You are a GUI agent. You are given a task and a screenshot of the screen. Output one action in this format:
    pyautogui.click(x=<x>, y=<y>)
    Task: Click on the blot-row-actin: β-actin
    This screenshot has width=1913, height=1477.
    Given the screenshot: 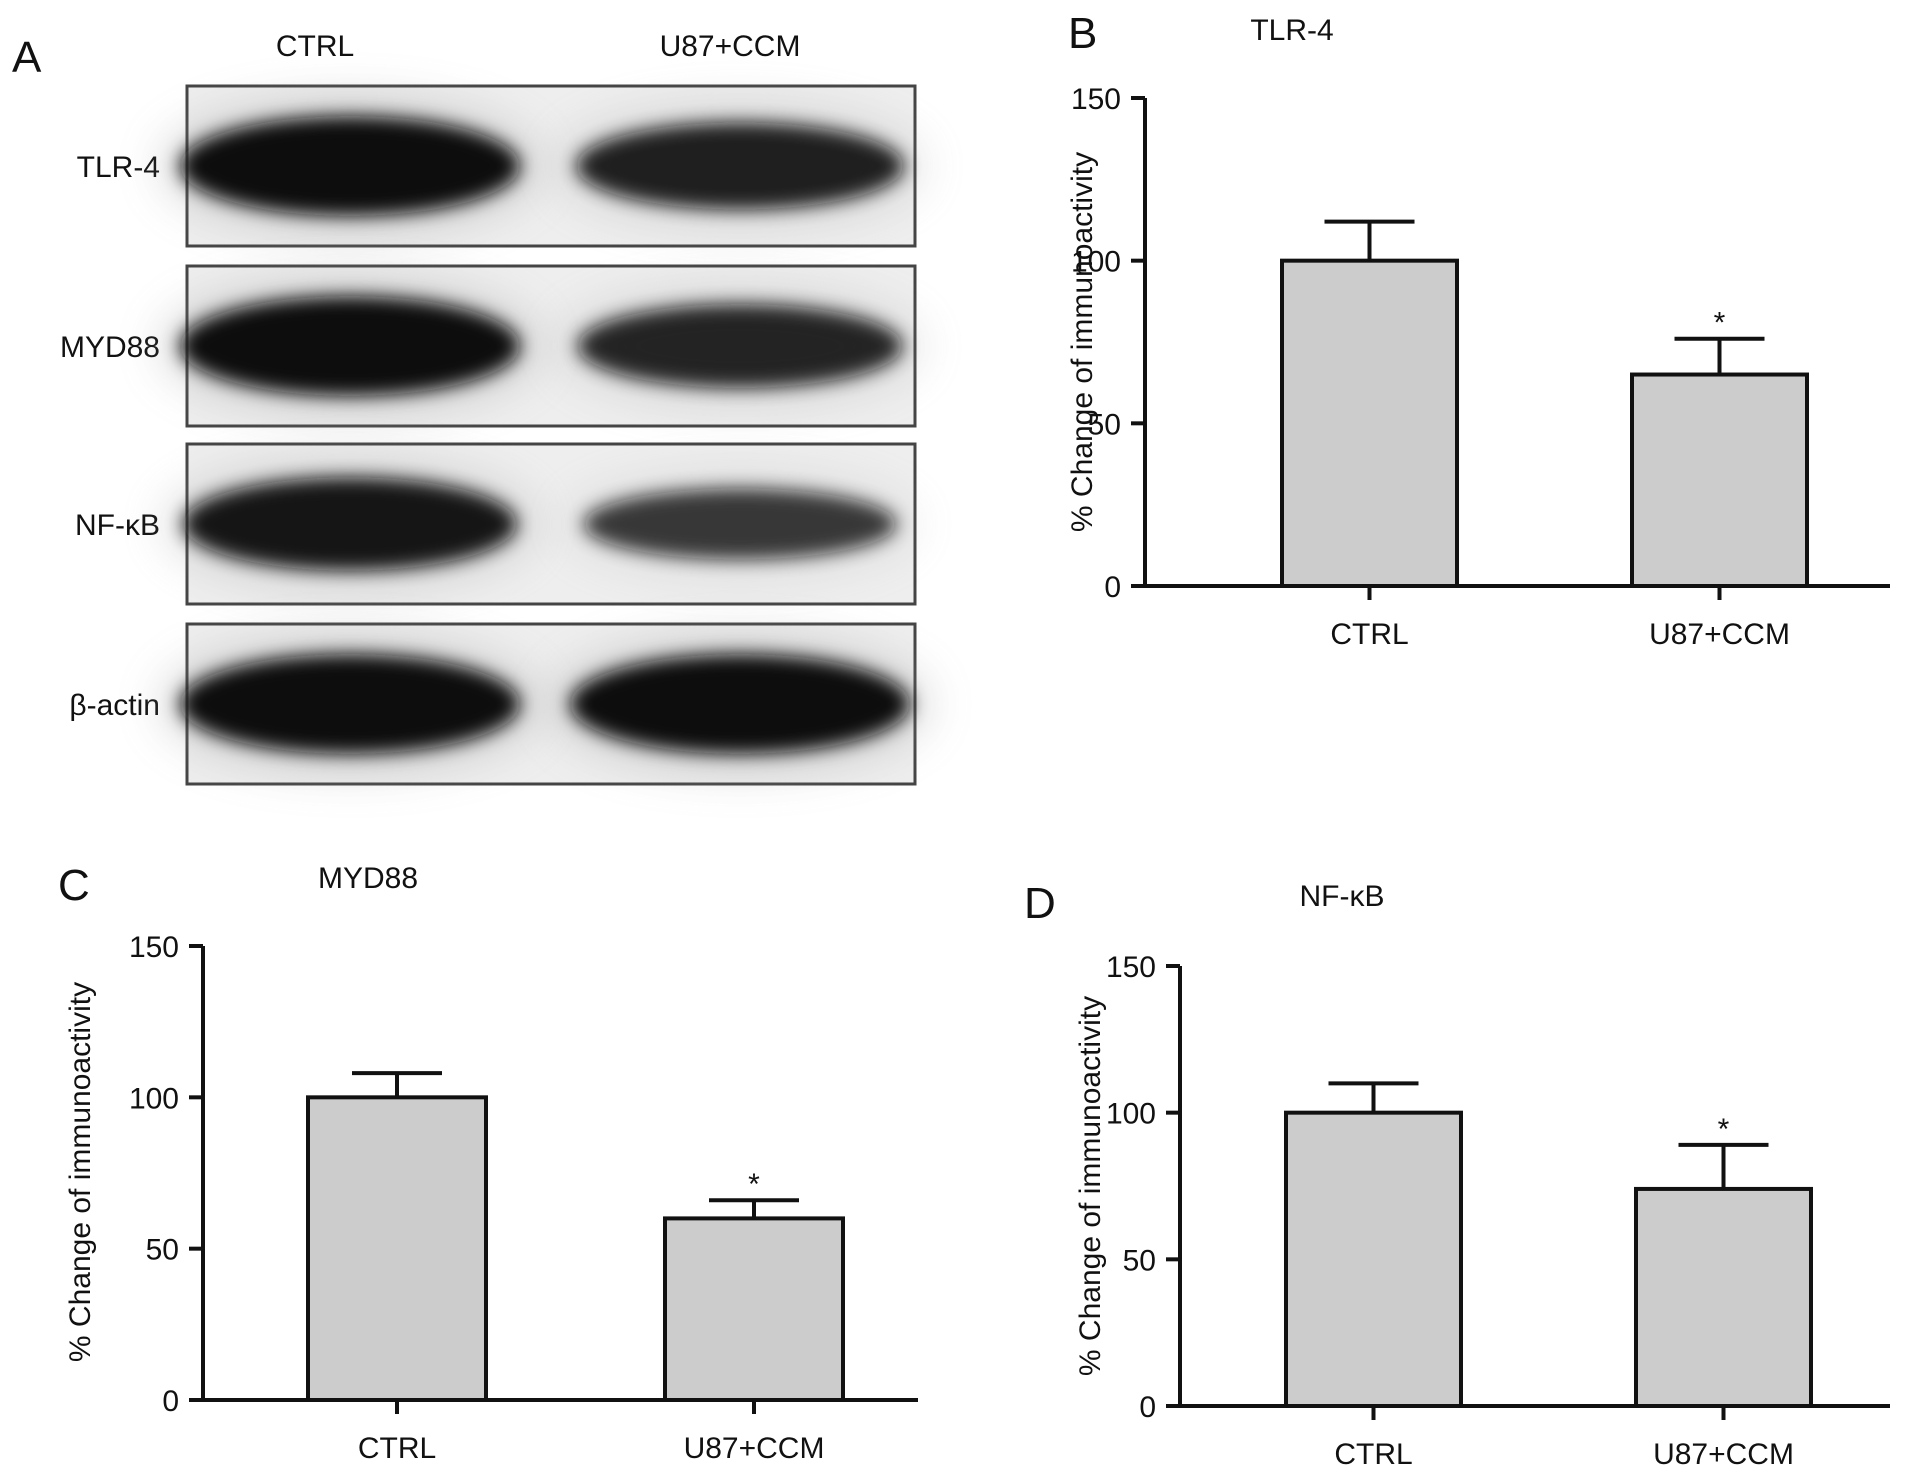 What is the action you would take?
    pyautogui.click(x=499, y=704)
    